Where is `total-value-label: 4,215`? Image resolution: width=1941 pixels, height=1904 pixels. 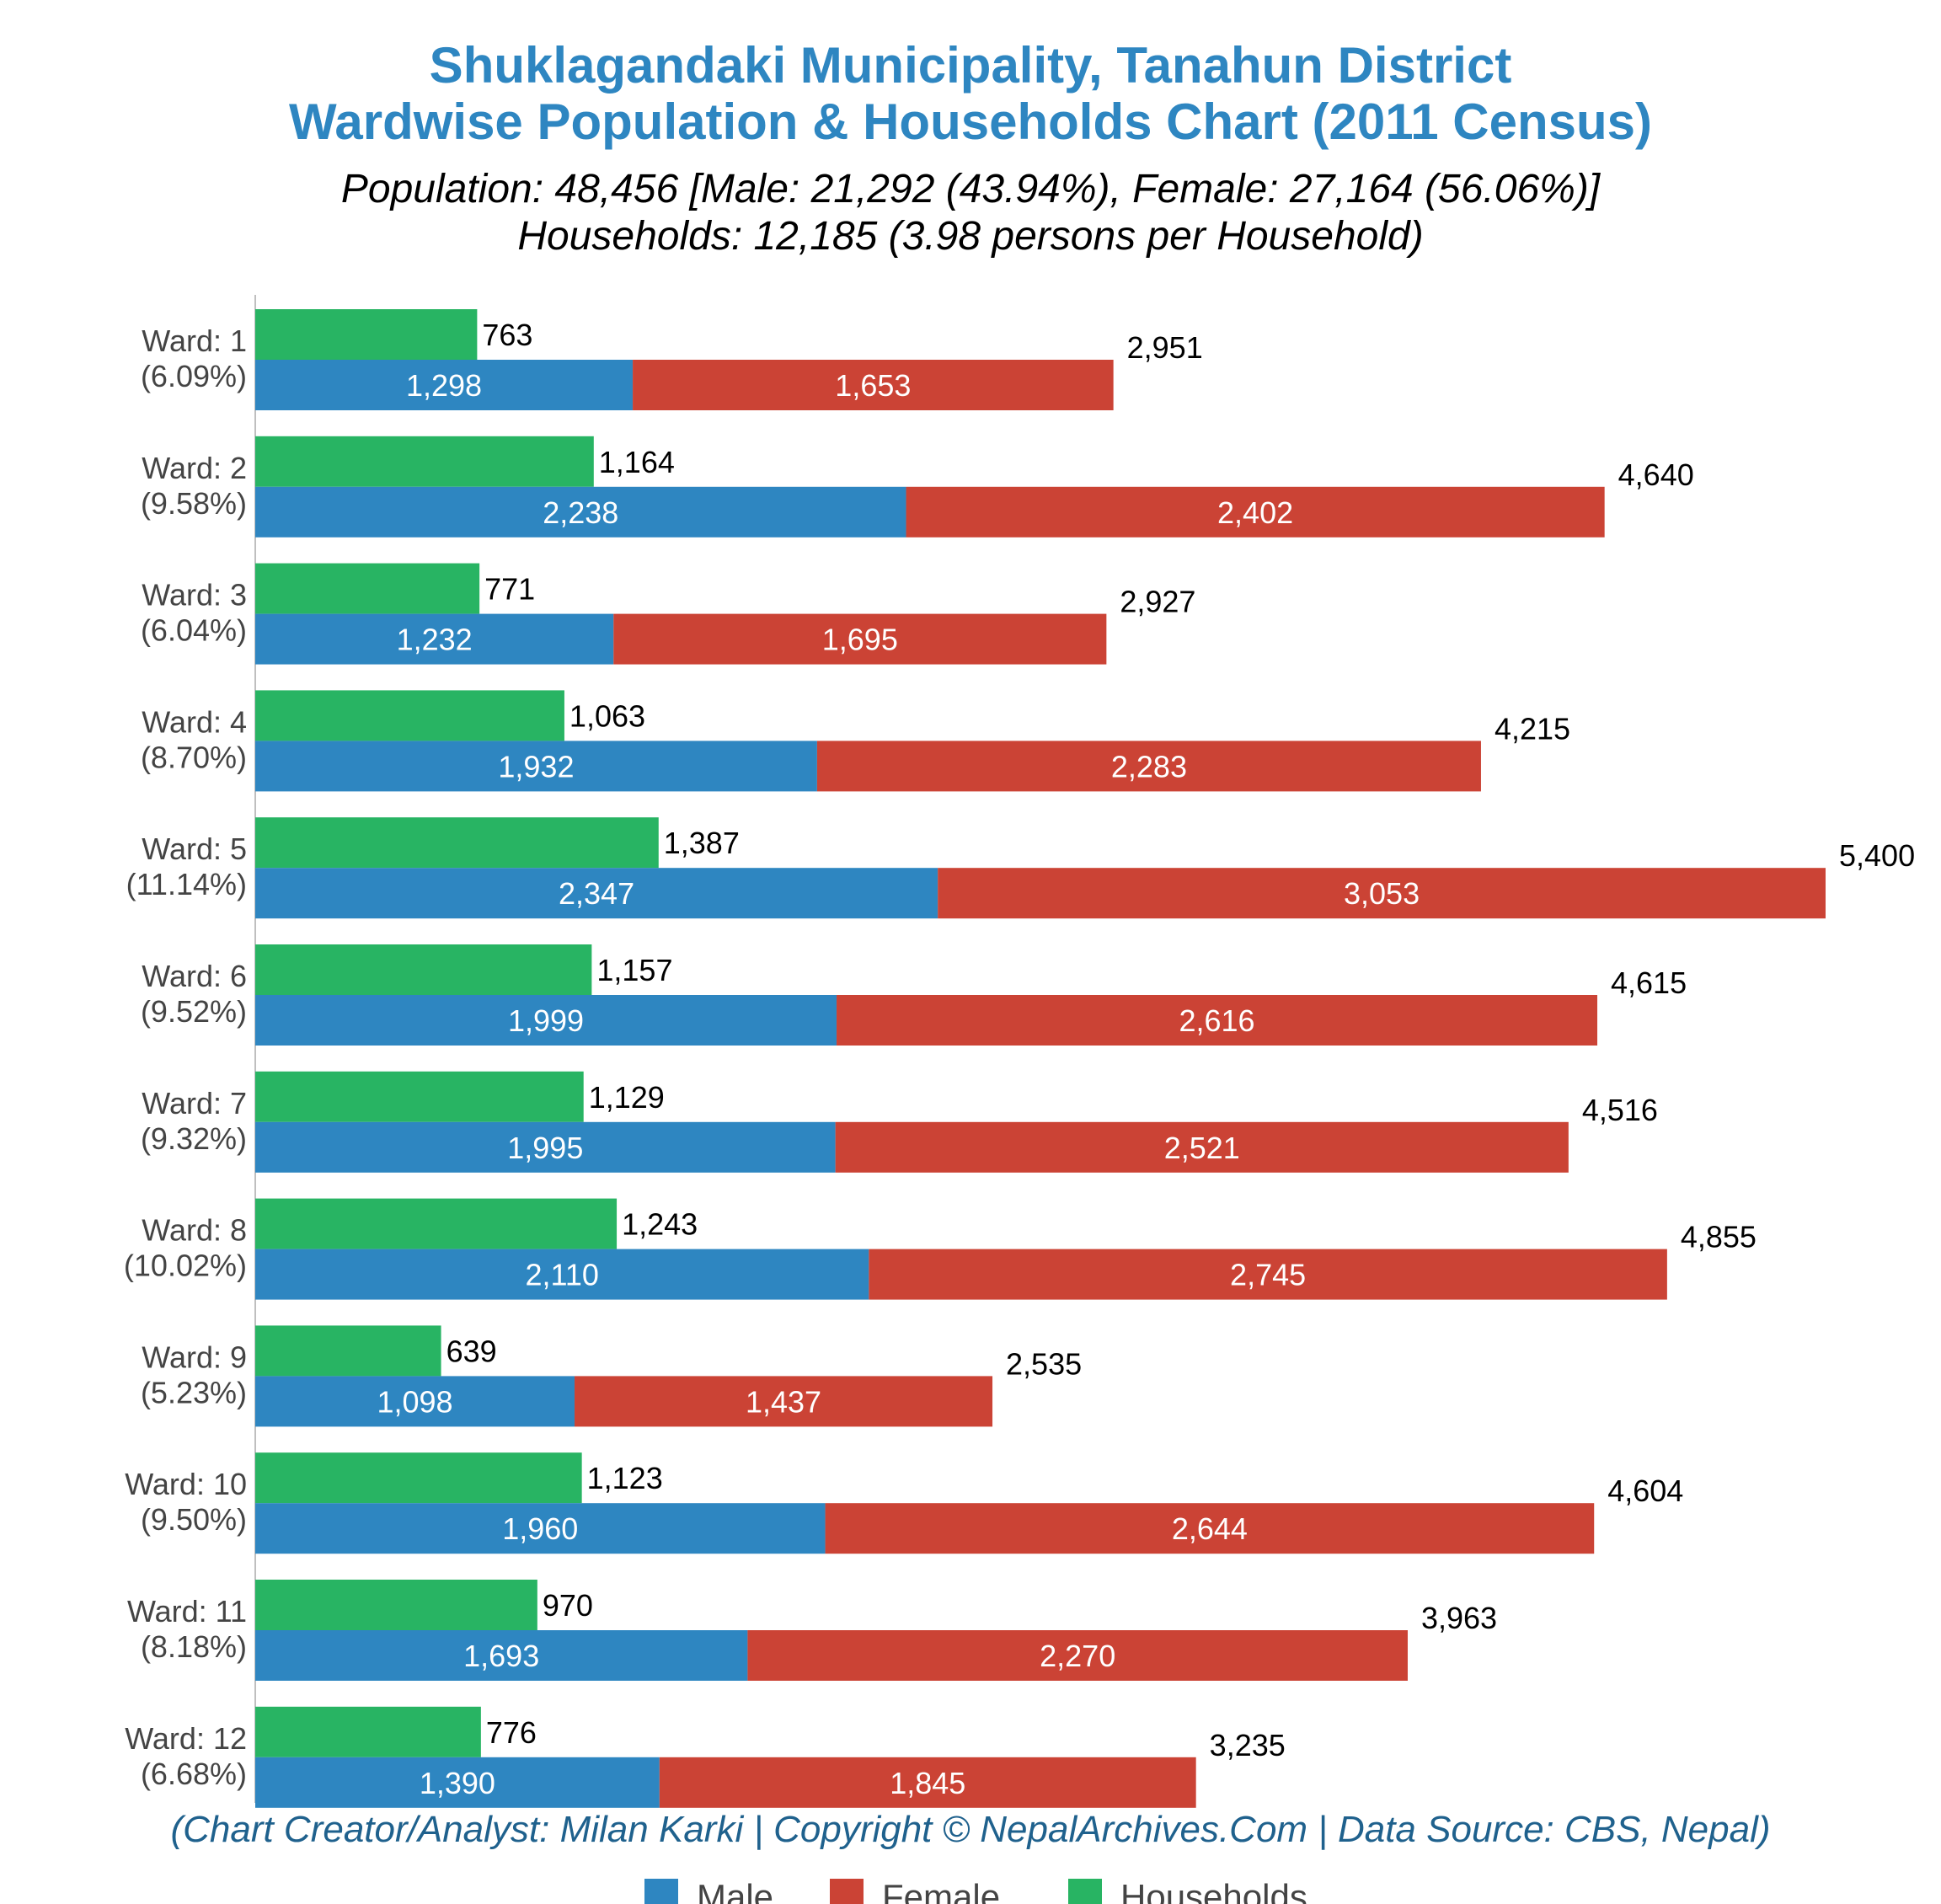
total-value-label: 4,215 is located at coordinates (1532, 728).